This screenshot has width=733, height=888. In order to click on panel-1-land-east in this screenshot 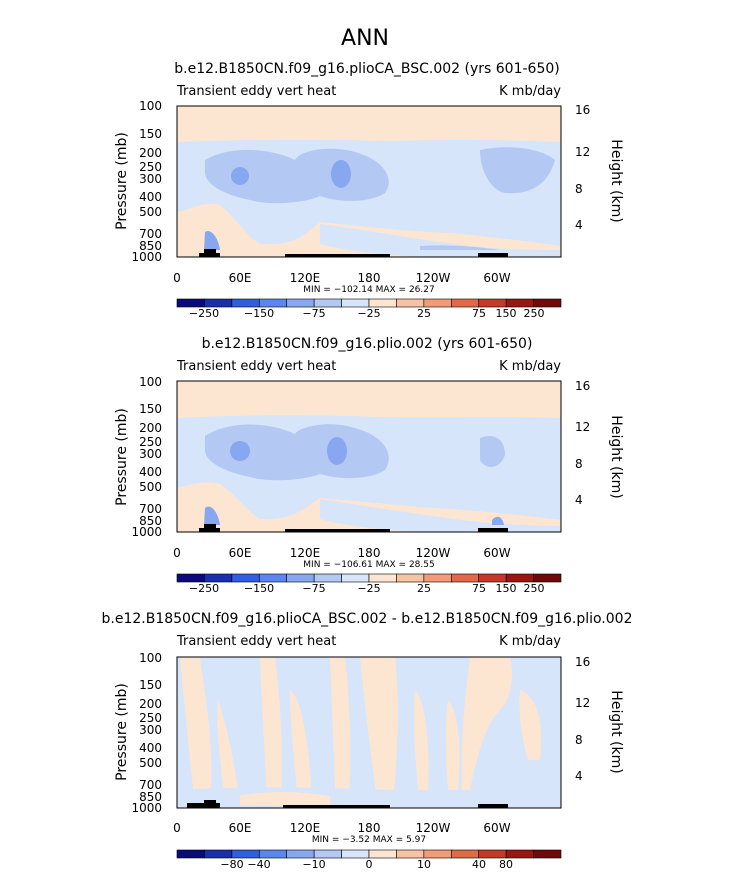, I will do `click(493, 255)`.